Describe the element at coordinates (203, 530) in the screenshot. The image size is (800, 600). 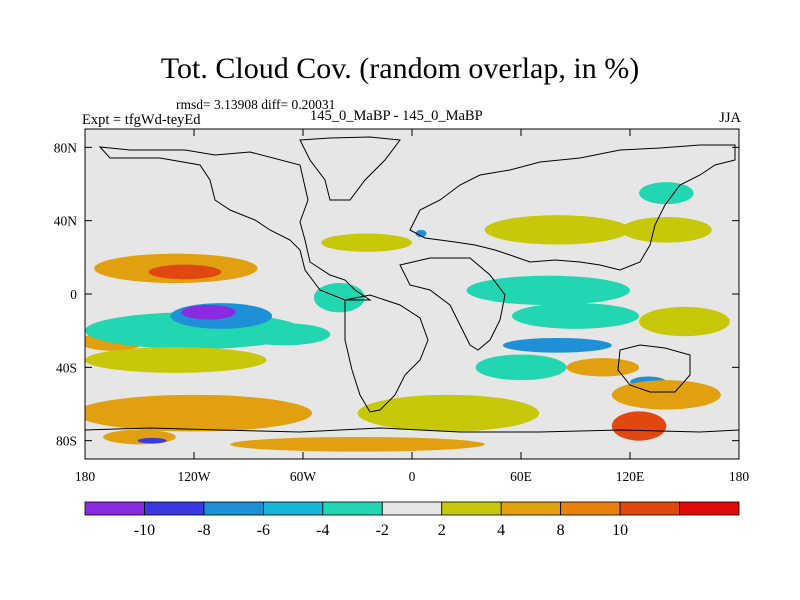
I see `colorbar-label-1: -8` at that location.